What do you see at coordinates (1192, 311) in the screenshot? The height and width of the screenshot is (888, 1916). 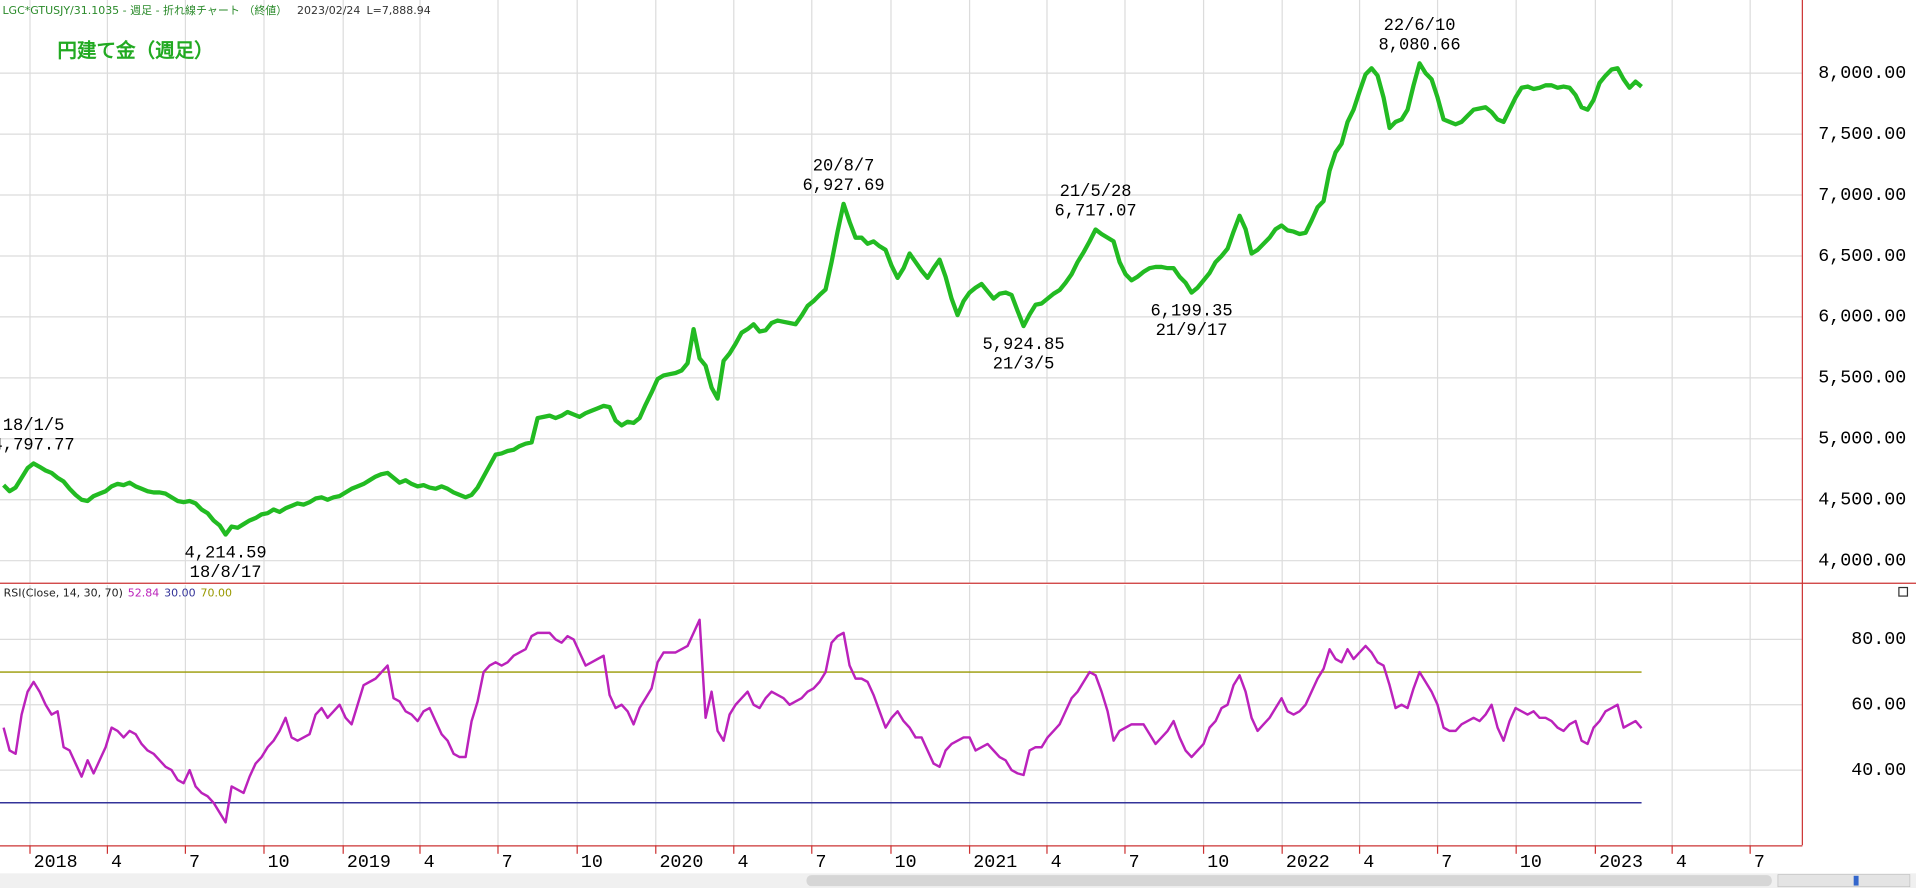 I see `annotation-value: 6,199.35` at bounding box center [1192, 311].